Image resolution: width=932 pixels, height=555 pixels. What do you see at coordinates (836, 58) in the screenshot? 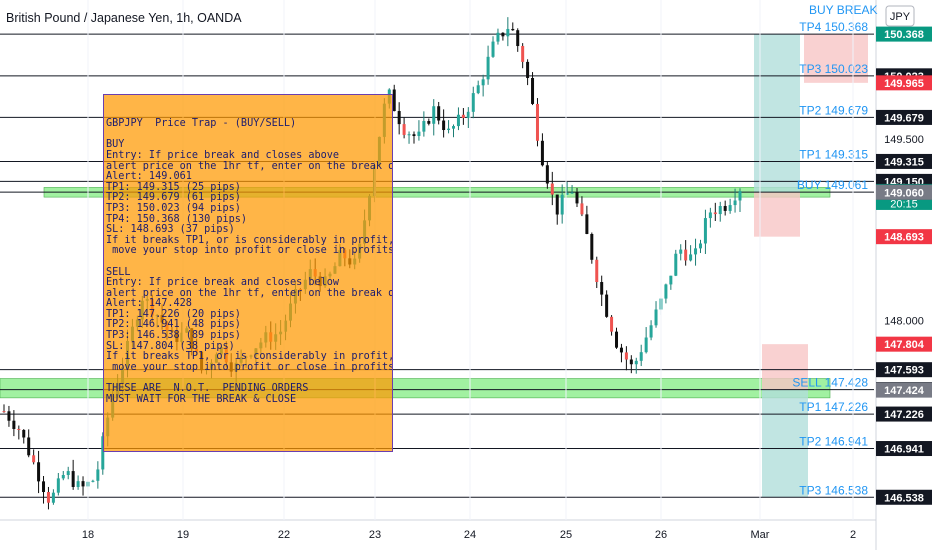
I see `sl-marker-zone` at bounding box center [836, 58].